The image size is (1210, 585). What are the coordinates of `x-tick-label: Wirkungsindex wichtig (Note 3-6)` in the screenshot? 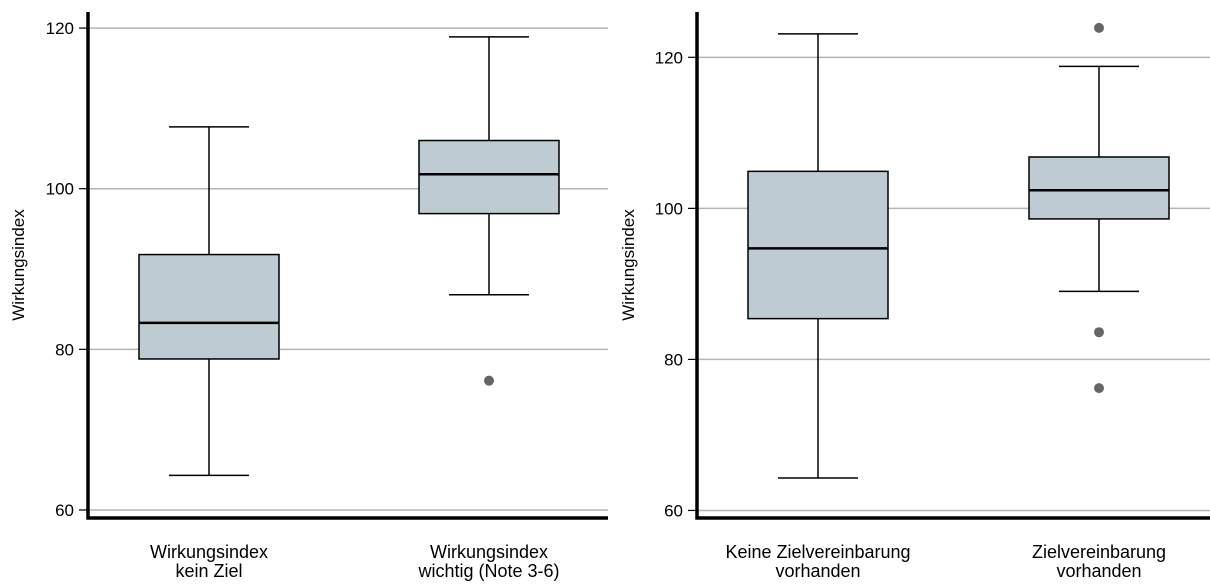 It's located at (488, 561).